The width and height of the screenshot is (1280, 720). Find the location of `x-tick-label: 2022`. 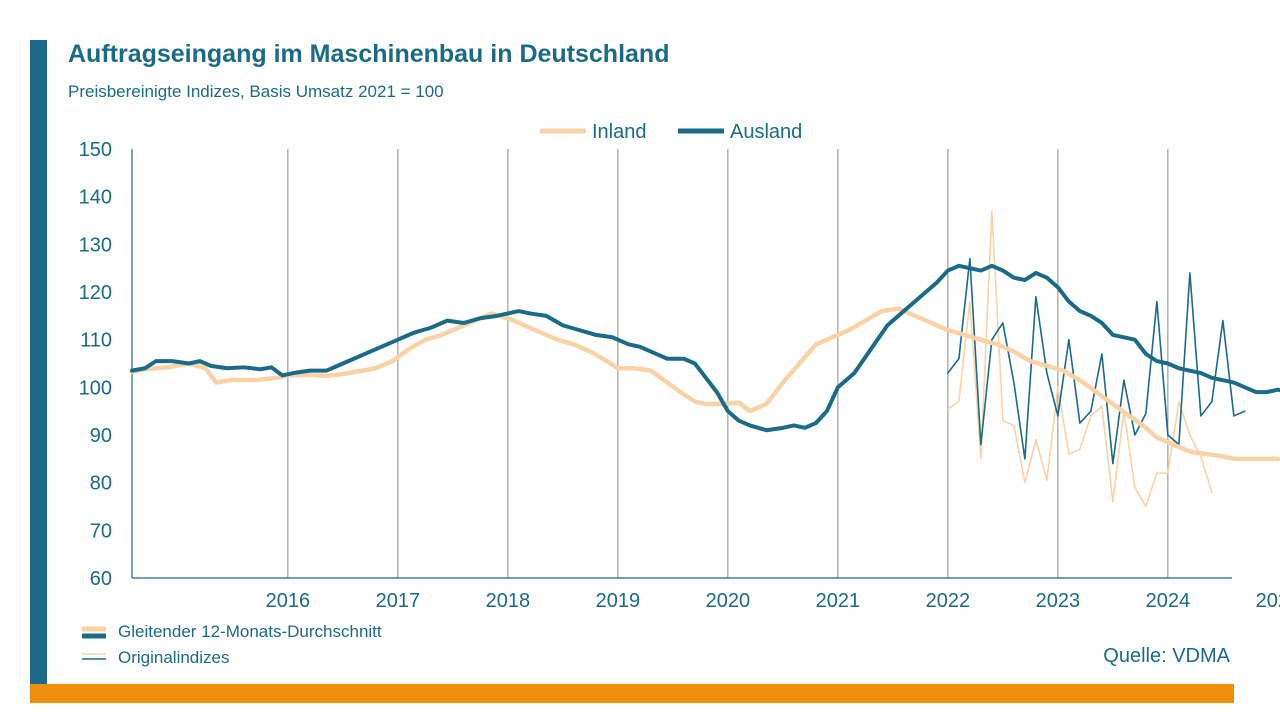

x-tick-label: 2022 is located at coordinates (948, 601).